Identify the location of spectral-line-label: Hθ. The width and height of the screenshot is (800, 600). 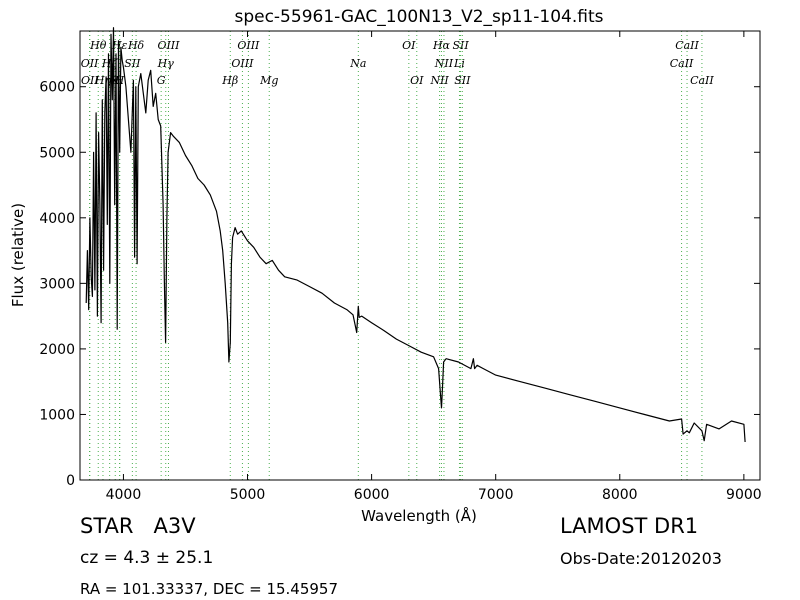
(98, 45).